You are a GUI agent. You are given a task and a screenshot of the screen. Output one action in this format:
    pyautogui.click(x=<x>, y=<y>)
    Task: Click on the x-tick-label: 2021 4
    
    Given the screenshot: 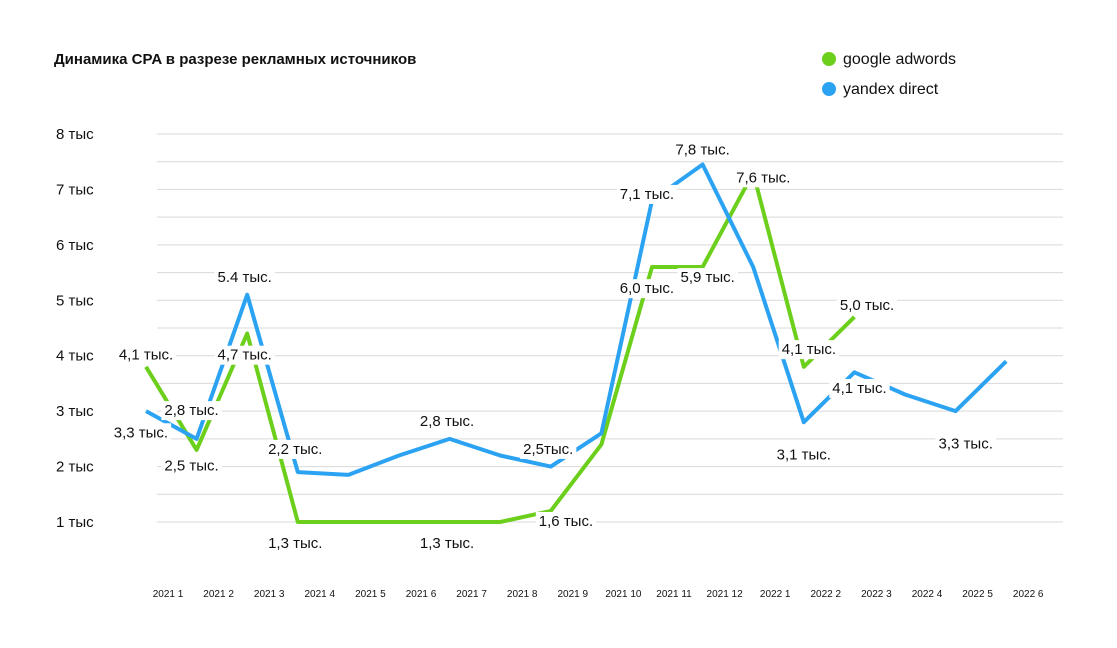 What is the action you would take?
    pyautogui.click(x=320, y=594)
    